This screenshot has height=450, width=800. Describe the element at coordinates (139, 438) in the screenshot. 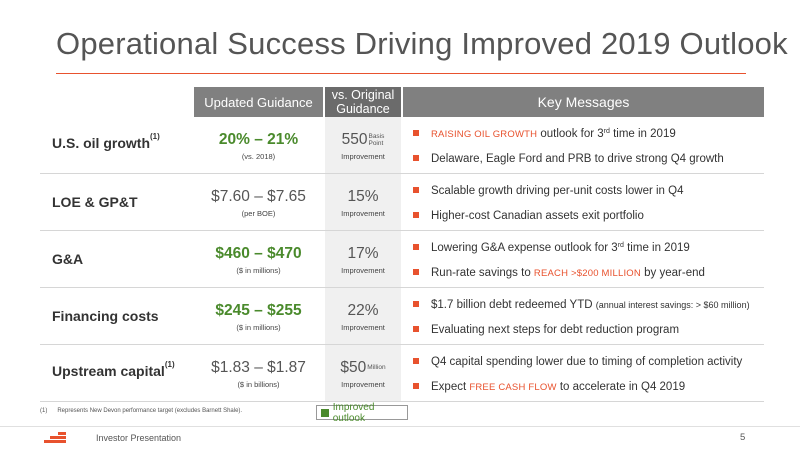

I see `footer-label: Investor Presentation` at that location.